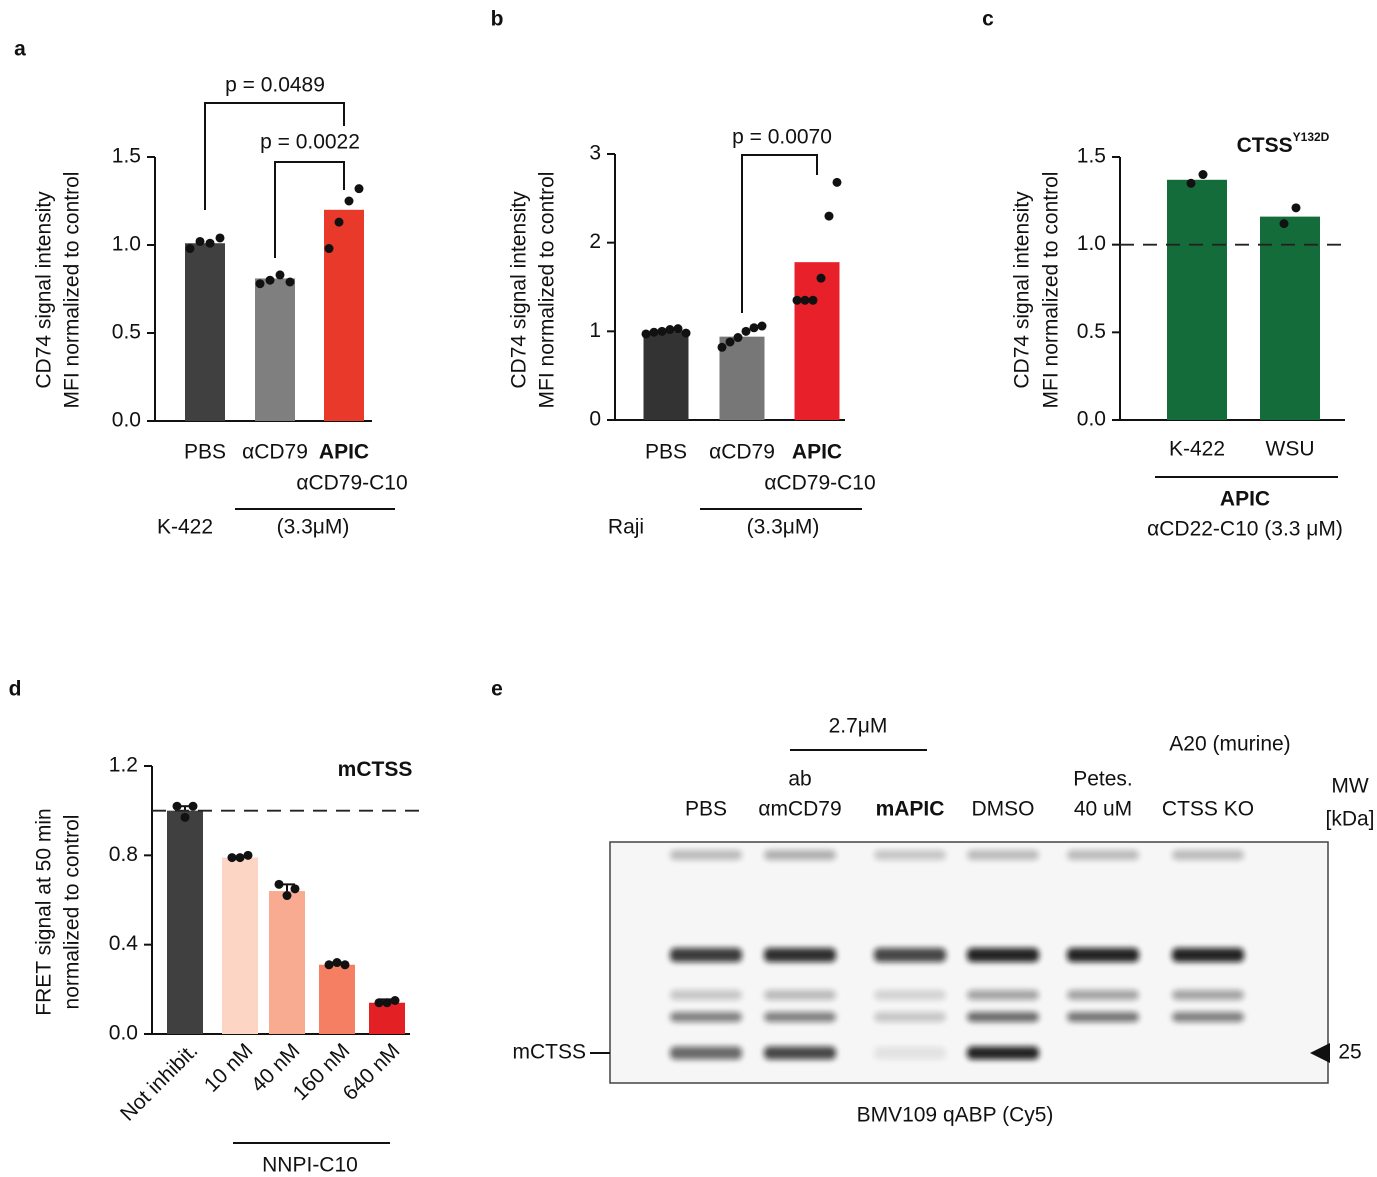 The image size is (1377, 1177). I want to click on lane-label: ab, so click(799, 779).